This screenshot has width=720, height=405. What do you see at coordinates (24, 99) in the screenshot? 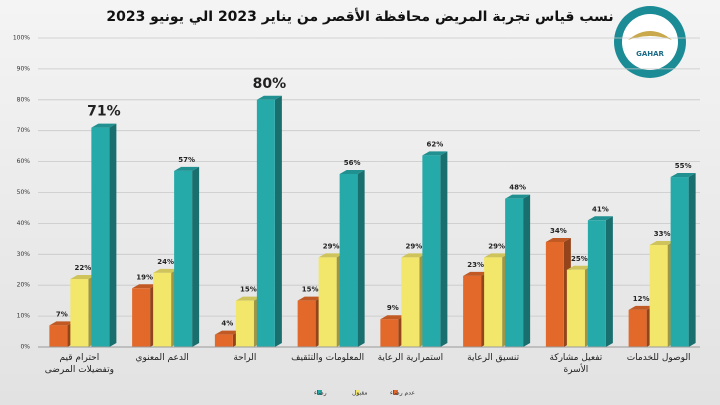
I see `y-tick-label: 80%` at bounding box center [24, 99].